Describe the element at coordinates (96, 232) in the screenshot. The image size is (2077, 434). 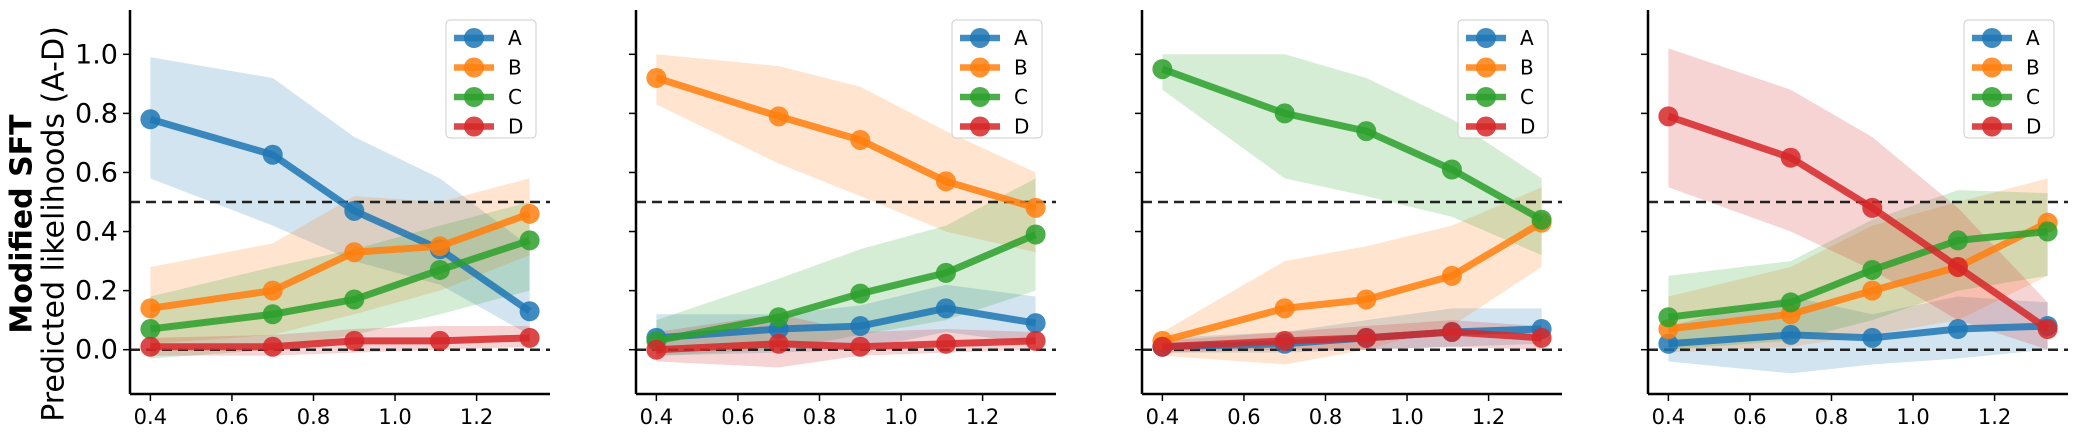
I see `y-tick-label: 0.4` at that location.